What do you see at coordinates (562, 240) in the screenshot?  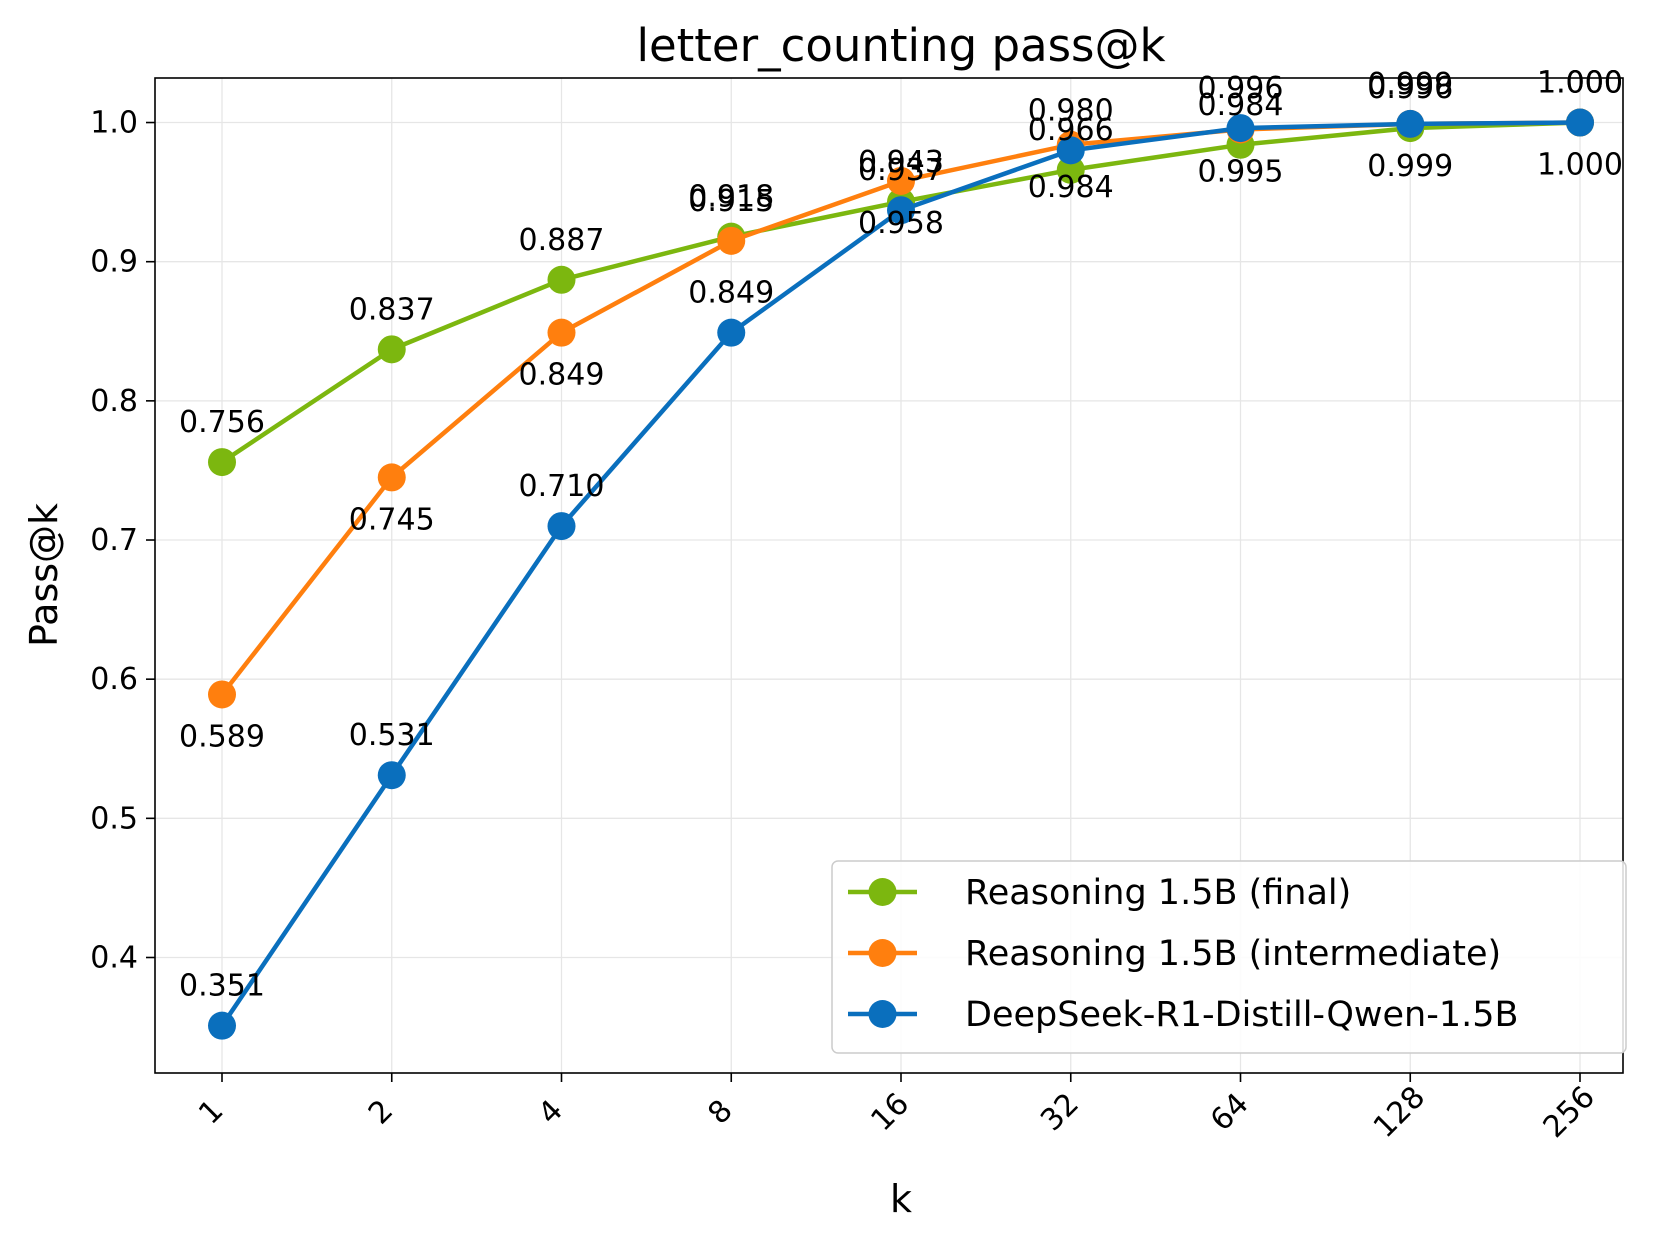 I see `data-label: 0.887` at bounding box center [562, 240].